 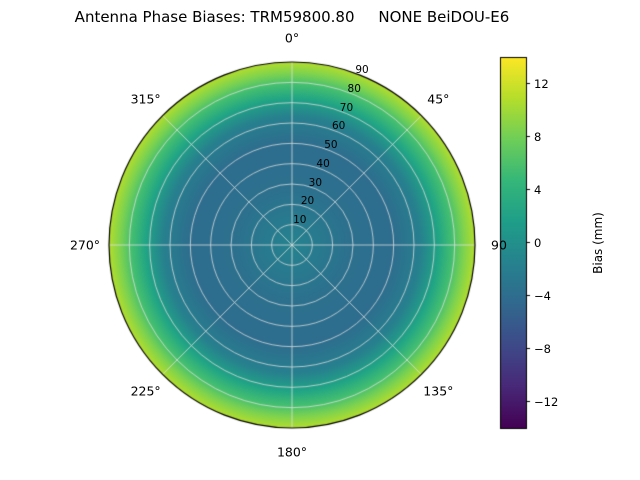 What do you see at coordinates (541, 83) in the screenshot?
I see `colorbar-tick-label: 12` at bounding box center [541, 83].